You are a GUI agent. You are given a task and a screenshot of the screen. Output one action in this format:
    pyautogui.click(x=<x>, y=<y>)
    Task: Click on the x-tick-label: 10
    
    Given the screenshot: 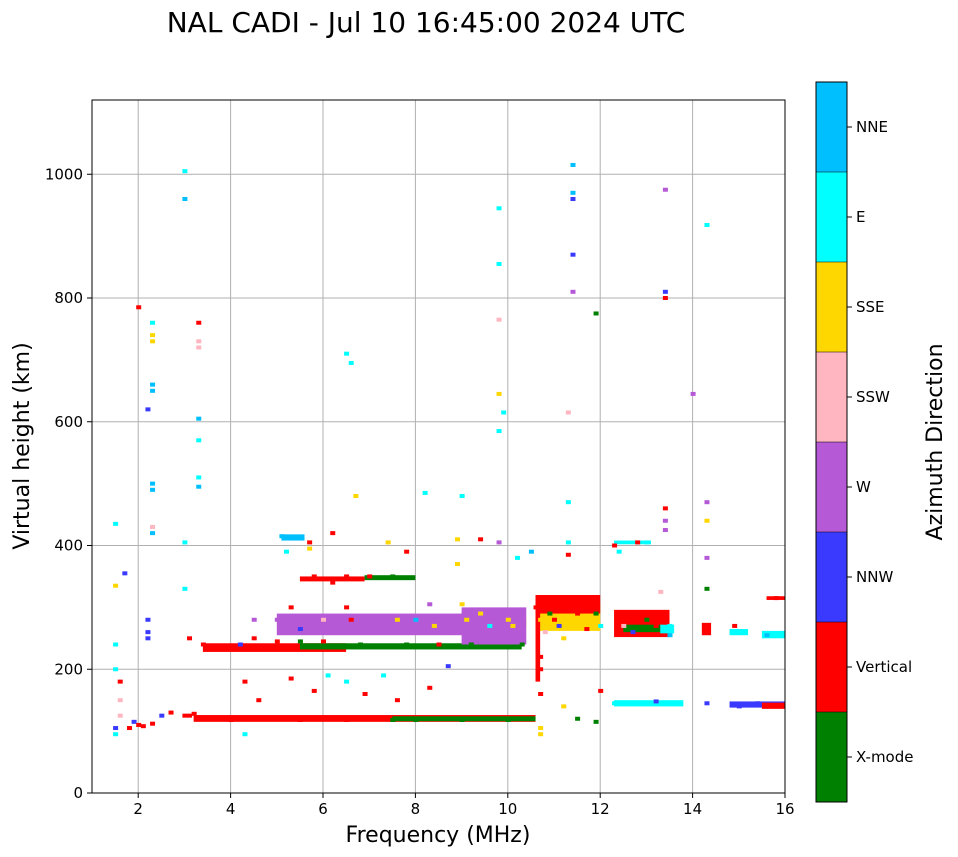 What is the action you would take?
    pyautogui.click(x=507, y=809)
    